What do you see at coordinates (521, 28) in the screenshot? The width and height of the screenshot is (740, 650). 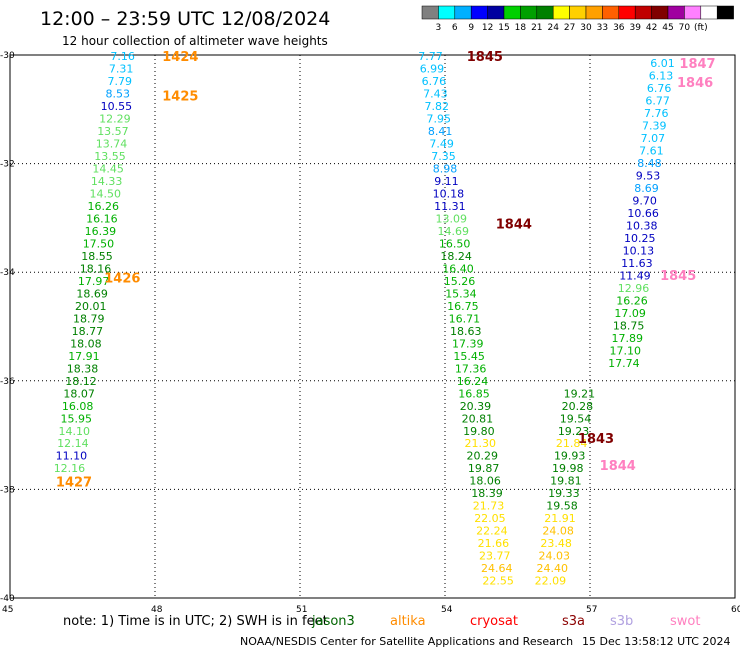 I see `legend-label: 18` at bounding box center [521, 28].